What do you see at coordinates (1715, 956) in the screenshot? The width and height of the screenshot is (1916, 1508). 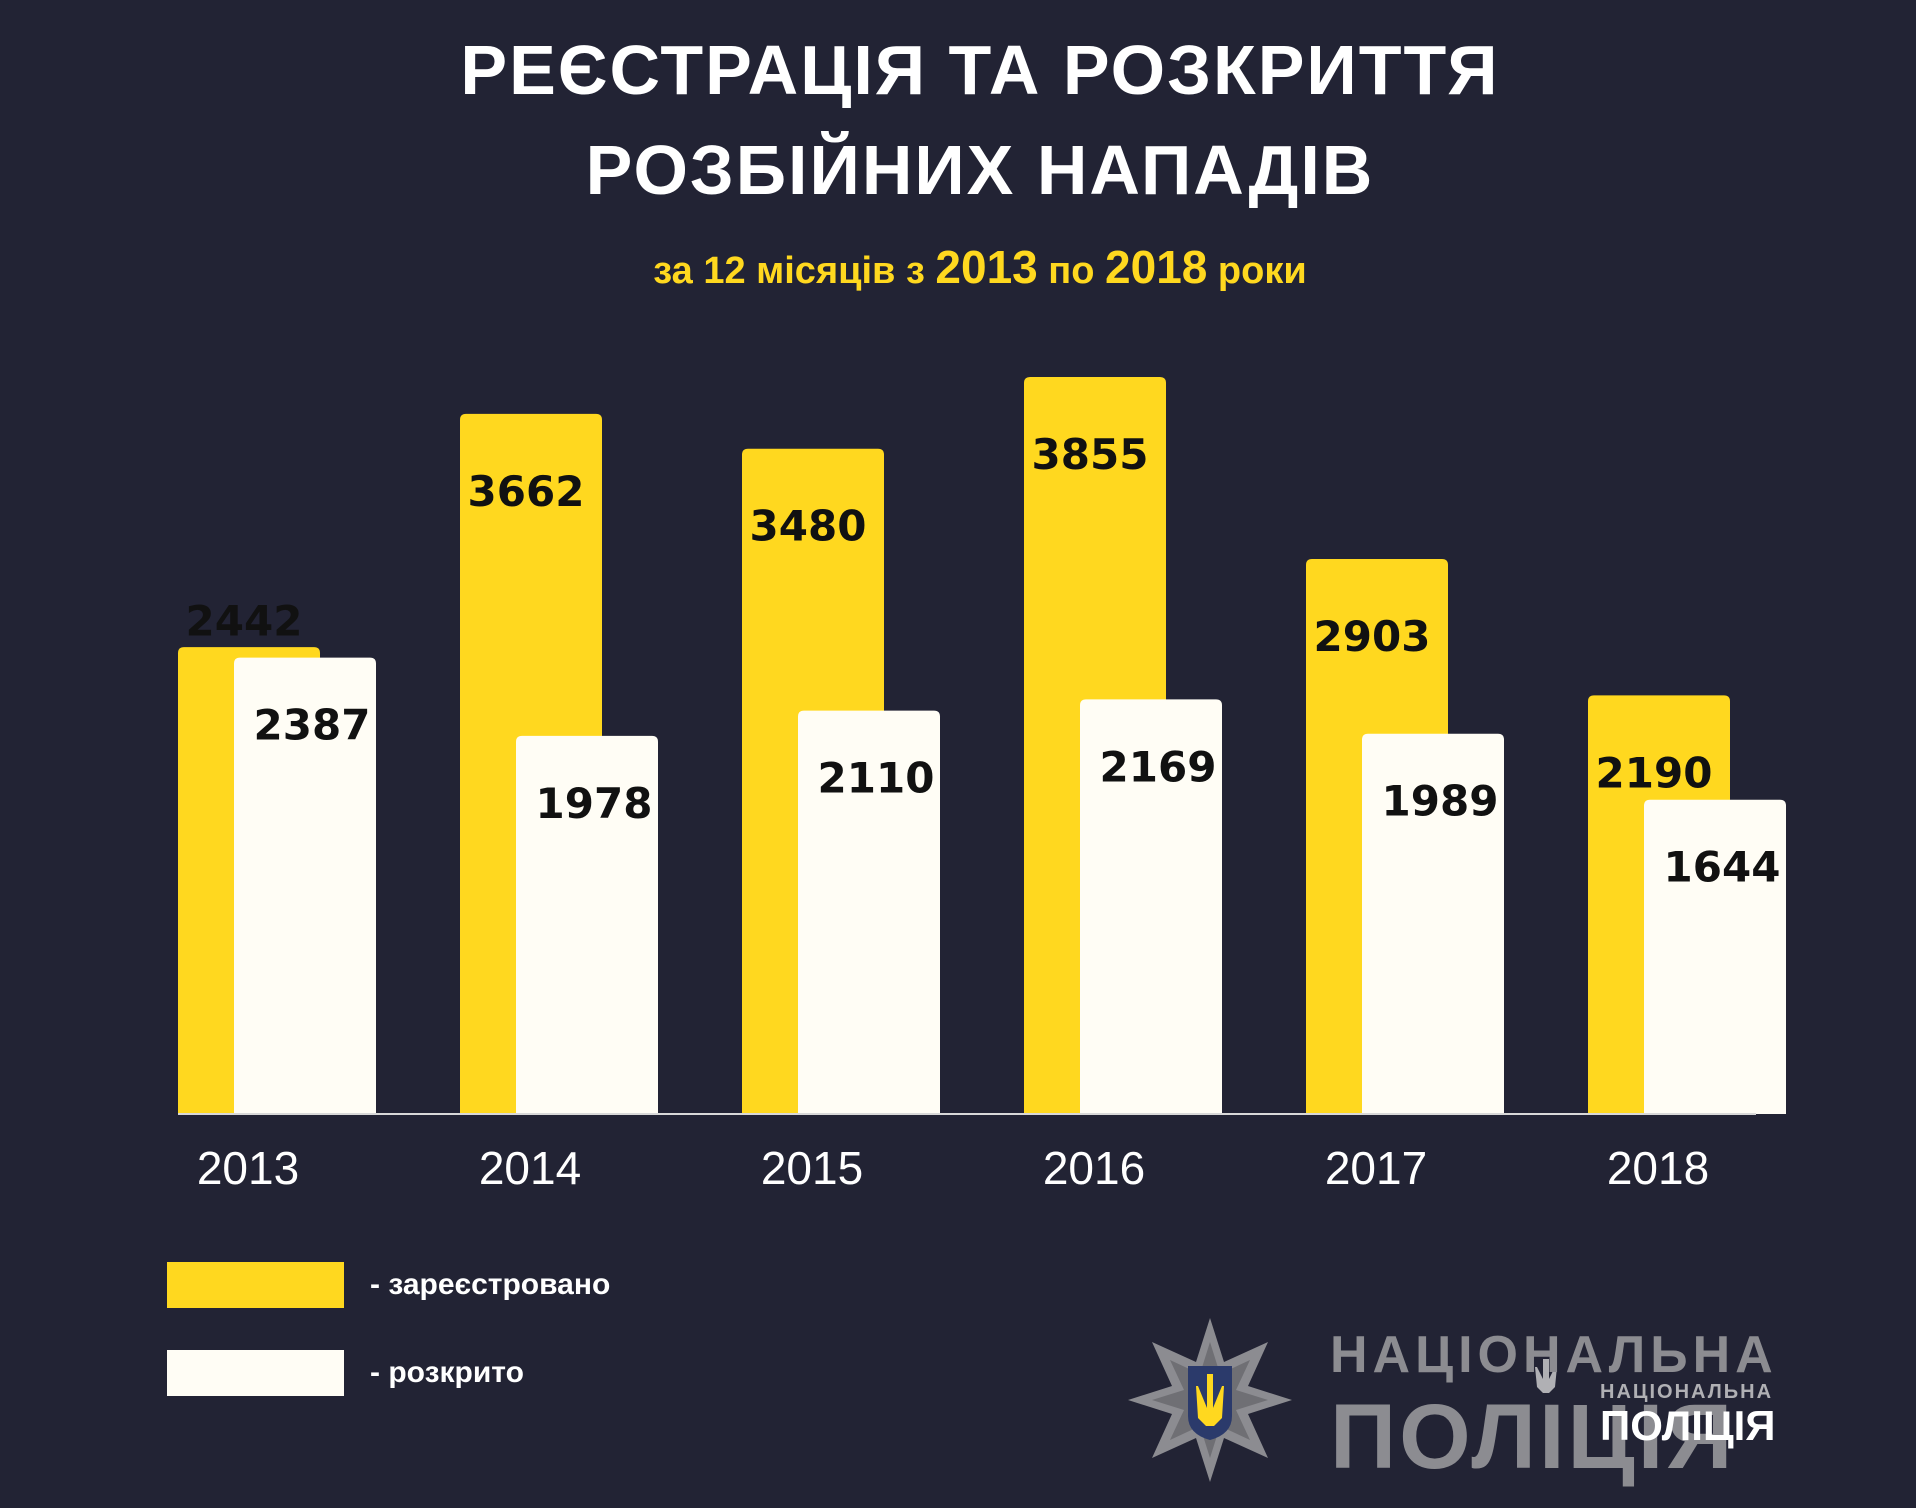 I see `bar-solved-2018` at bounding box center [1715, 956].